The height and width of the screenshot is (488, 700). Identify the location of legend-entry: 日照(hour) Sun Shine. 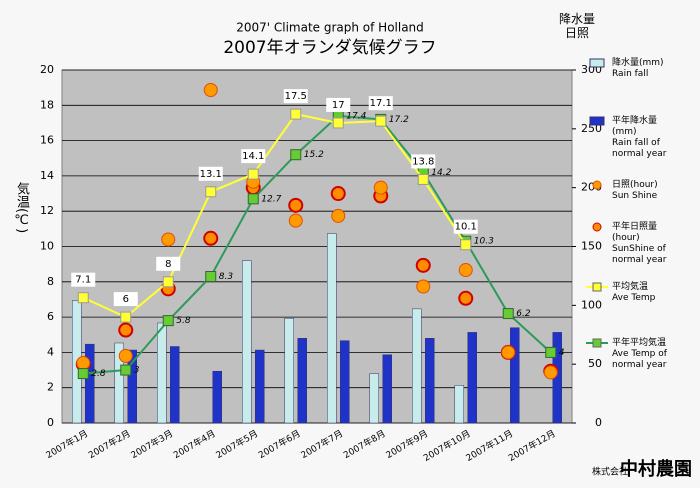
(635, 190).